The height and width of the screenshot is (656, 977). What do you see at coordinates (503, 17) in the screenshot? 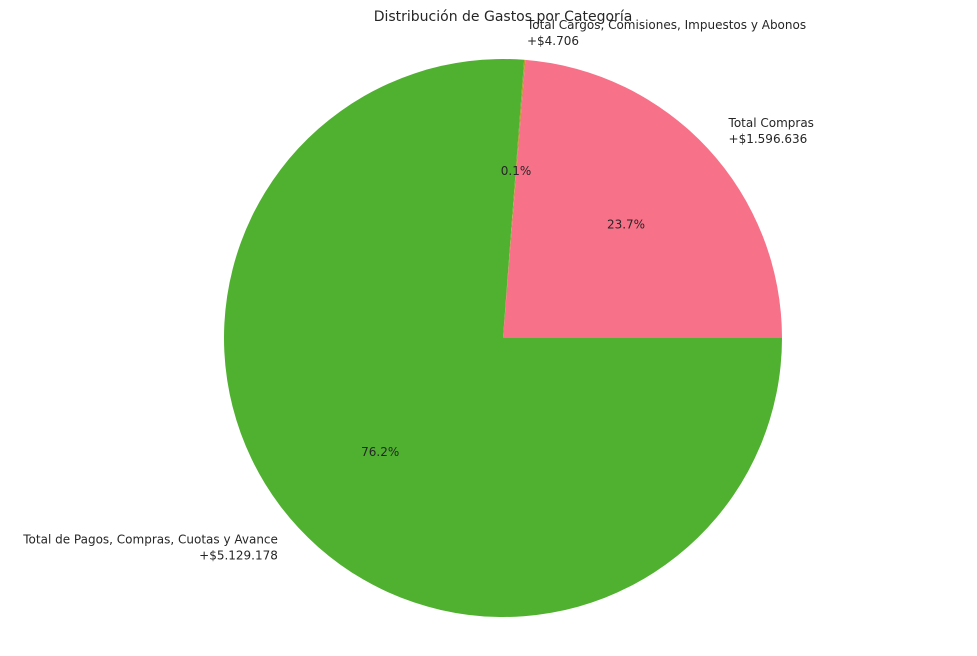
I see `chart-title: Distribución de Gastos por Categoría` at bounding box center [503, 17].